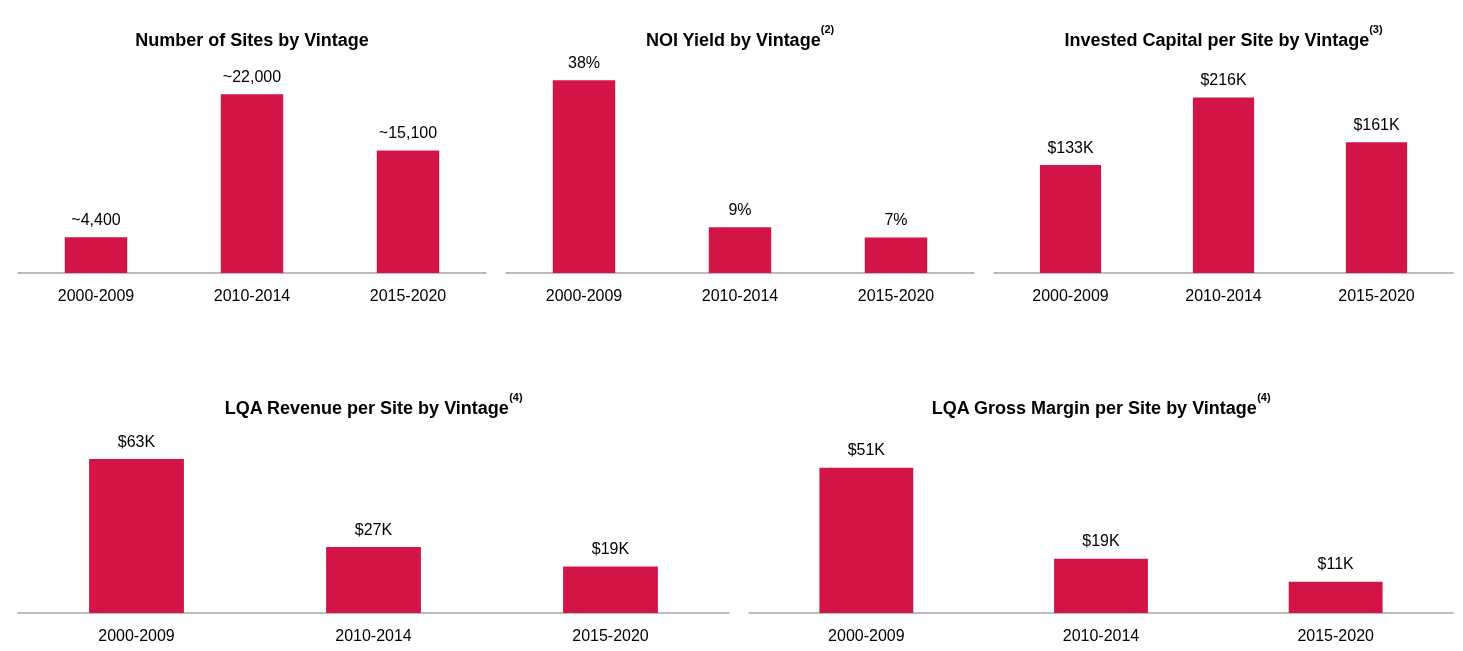 This screenshot has width=1463, height=651. Describe the element at coordinates (136, 441) in the screenshot. I see `data-label: $63K` at that location.